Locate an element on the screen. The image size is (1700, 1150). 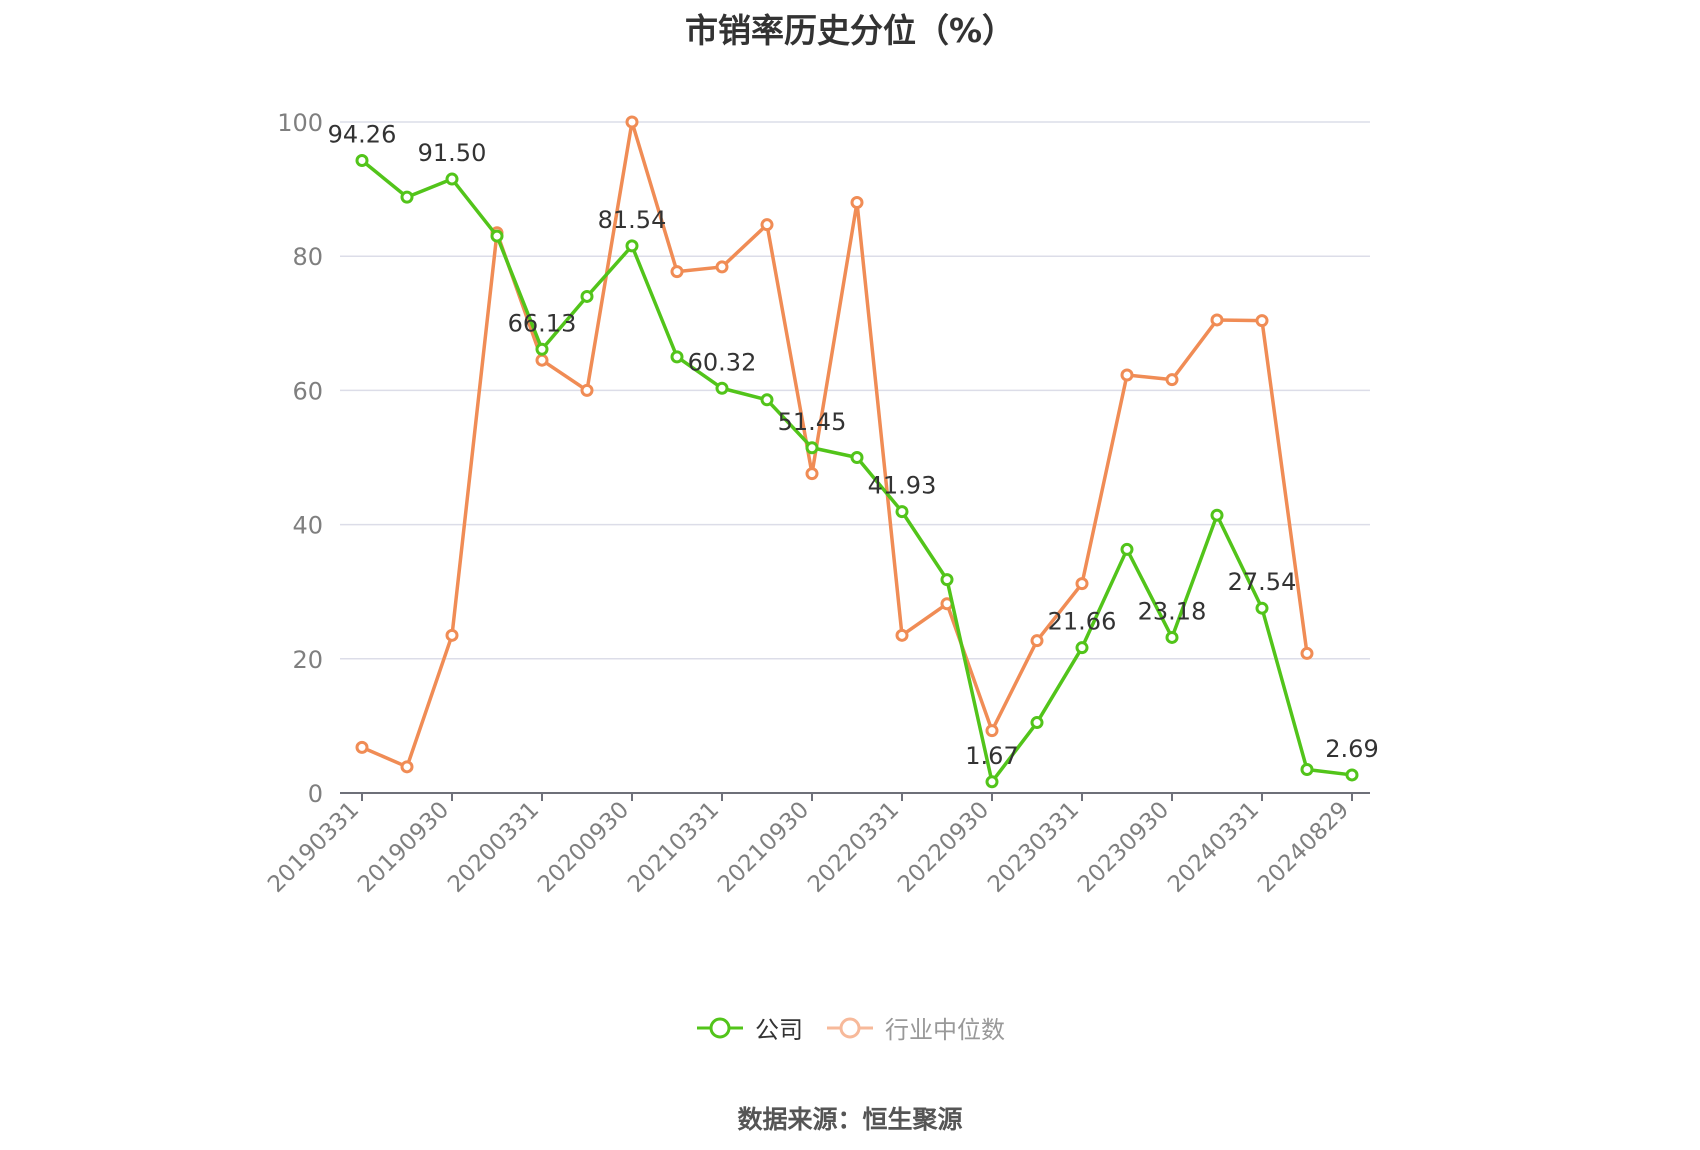
x-tick-label: 20220930 is located at coordinates (943, 847).